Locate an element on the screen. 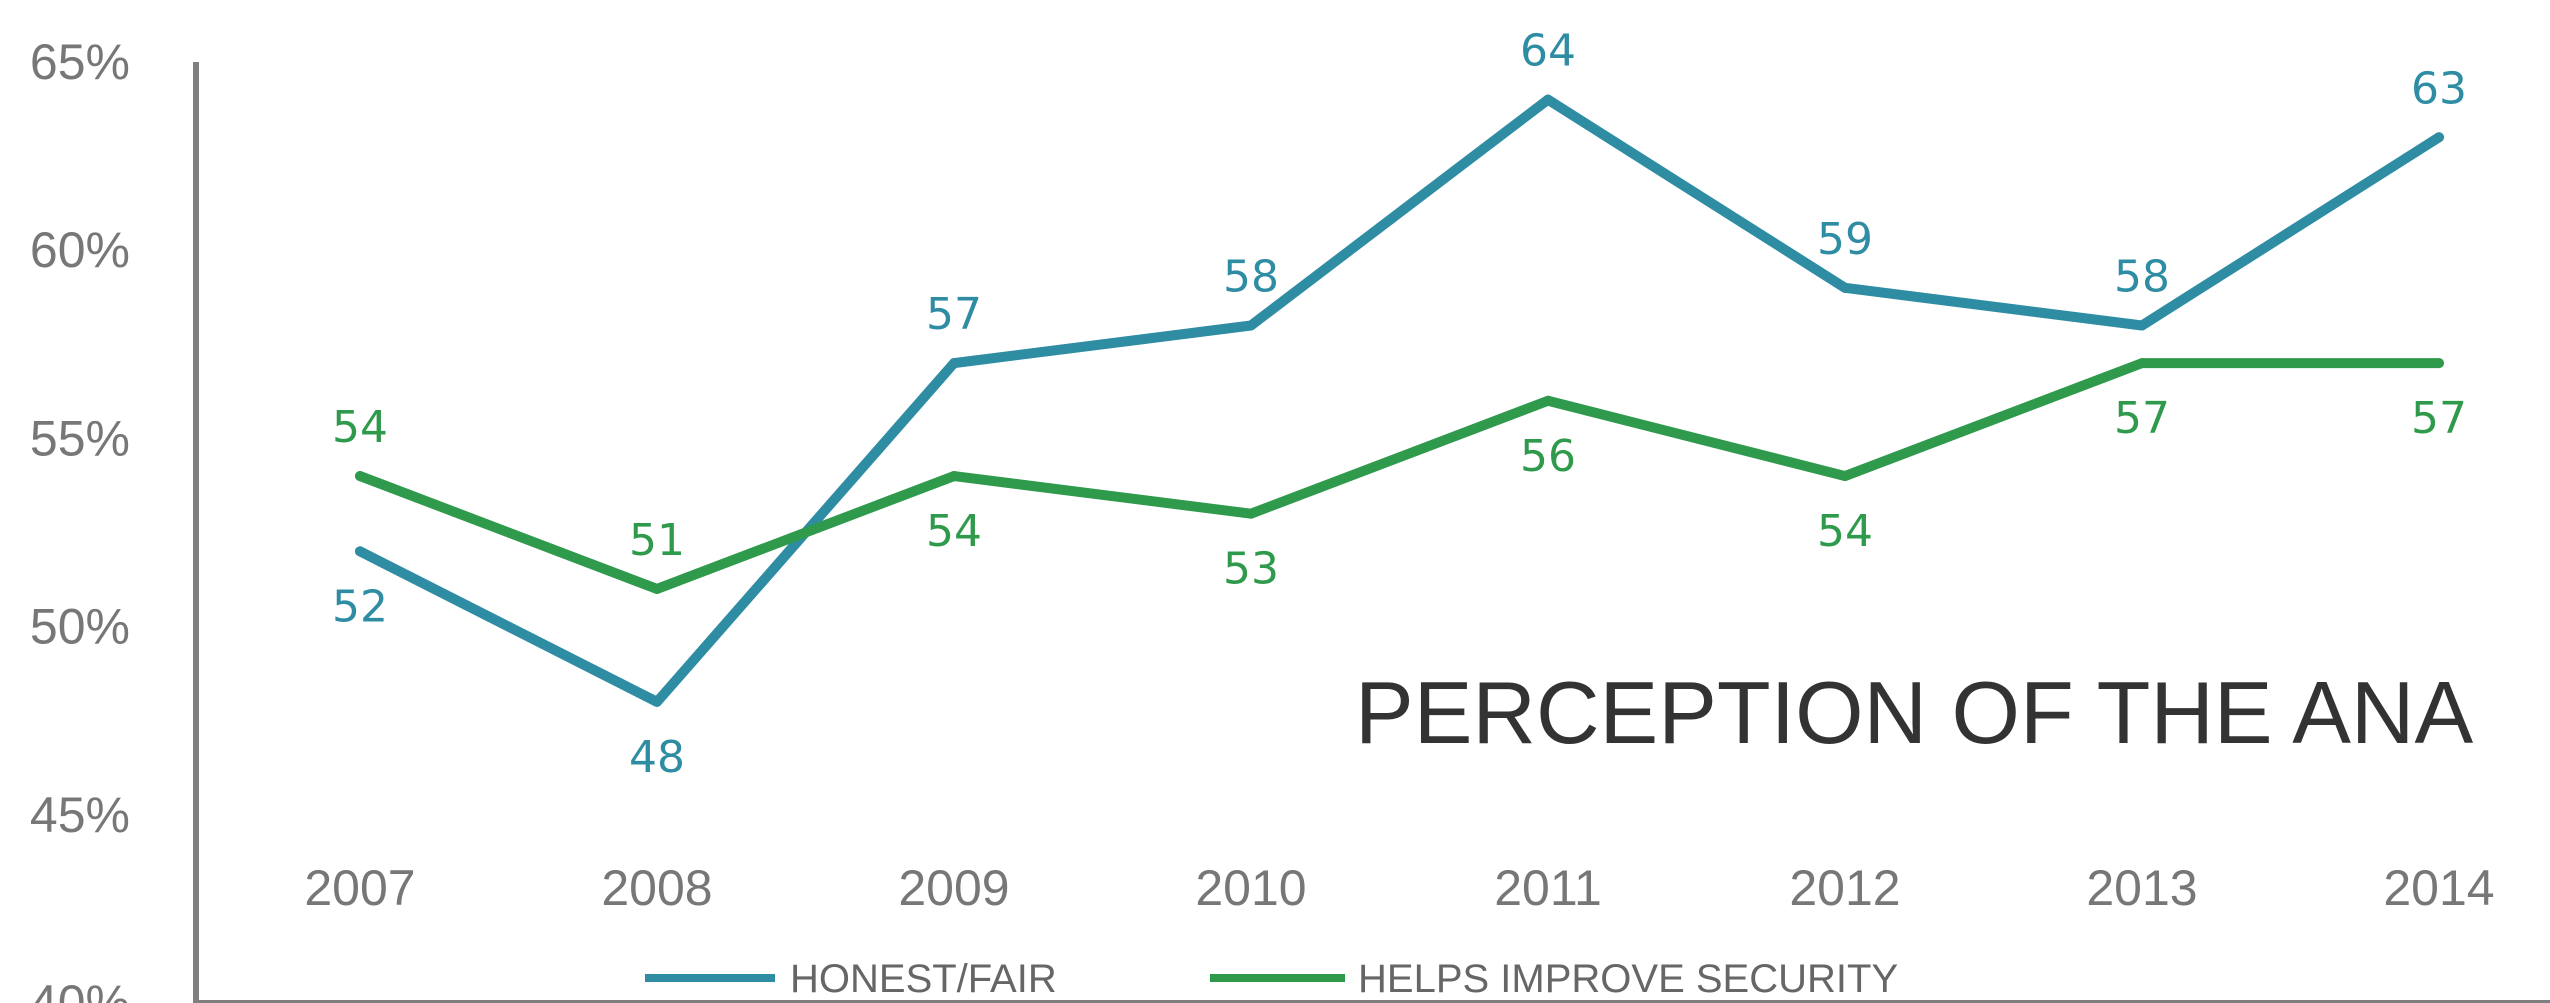 This screenshot has width=2550, height=1003. data-label: 63 is located at coordinates (2439, 88).